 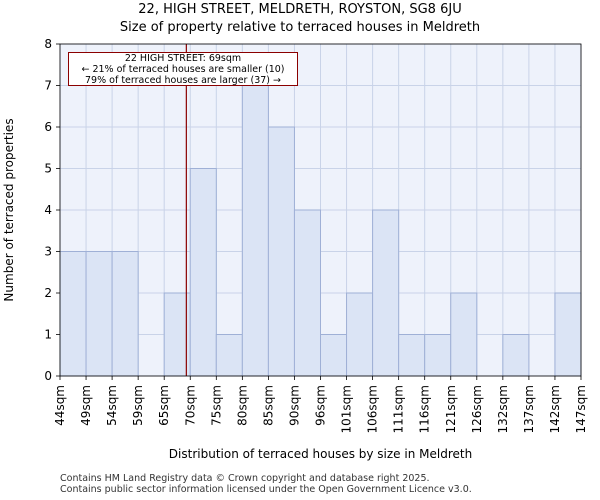 I want to click on x-tick-label: 65sqm, so click(x=164, y=405).